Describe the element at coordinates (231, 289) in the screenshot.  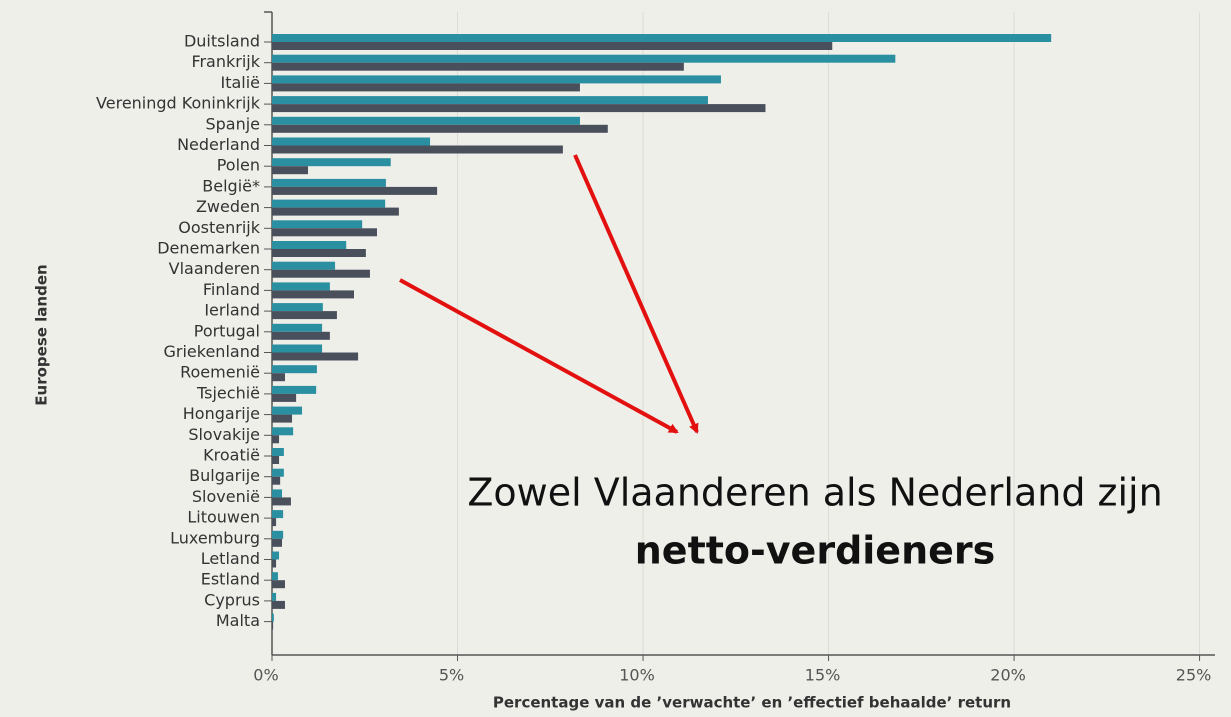
I see `y-tick-label: Finland` at that location.